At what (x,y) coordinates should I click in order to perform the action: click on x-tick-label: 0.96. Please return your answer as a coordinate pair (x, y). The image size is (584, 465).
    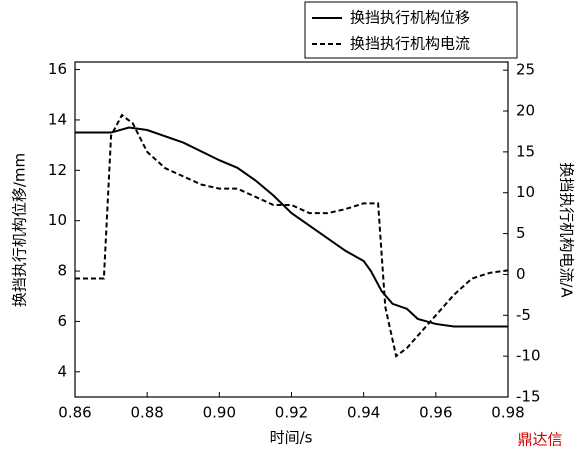
    Looking at the image, I should click on (435, 413).